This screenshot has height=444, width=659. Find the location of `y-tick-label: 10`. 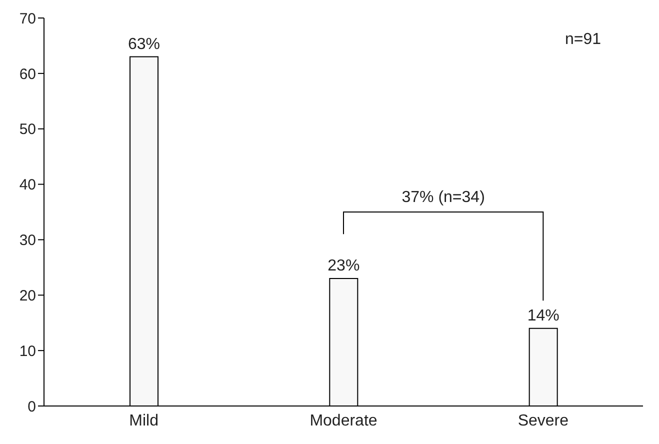

y-tick-label: 10 is located at coordinates (27, 351).